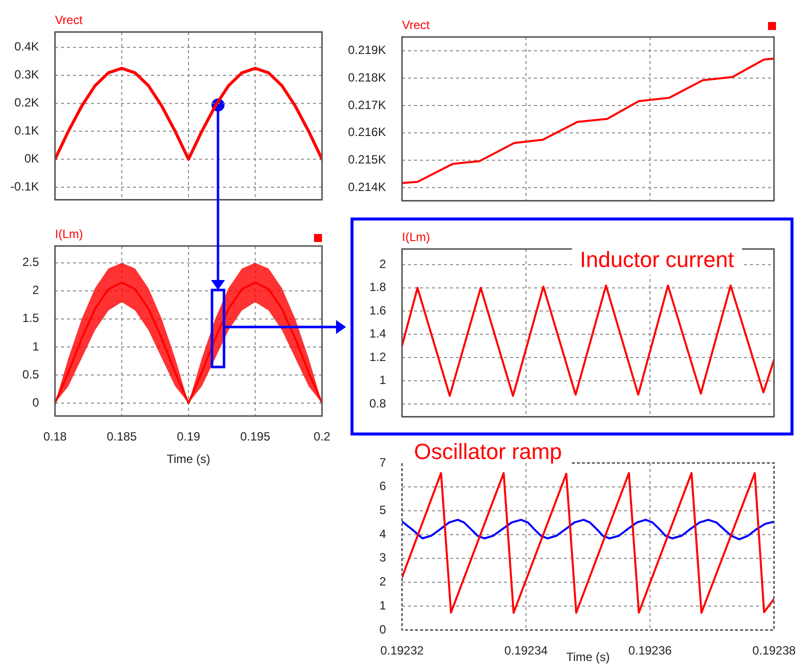 The height and width of the screenshot is (665, 802). What do you see at coordinates (367, 77) in the screenshot?
I see `y-tick-label: 0.218K` at bounding box center [367, 77].